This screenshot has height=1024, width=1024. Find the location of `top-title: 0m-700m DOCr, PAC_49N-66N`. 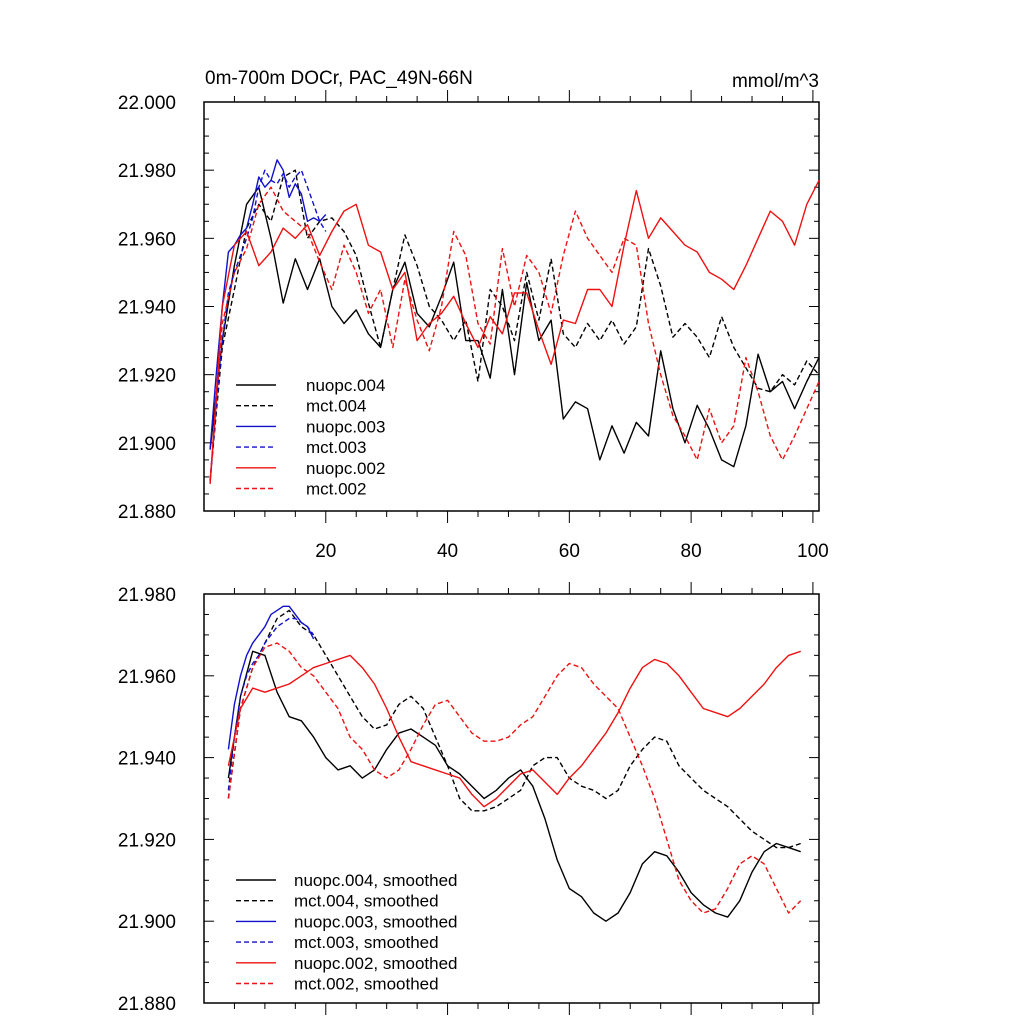

top-title: 0m-700m DOCr, PAC_49N-66N is located at coordinates (339, 78).